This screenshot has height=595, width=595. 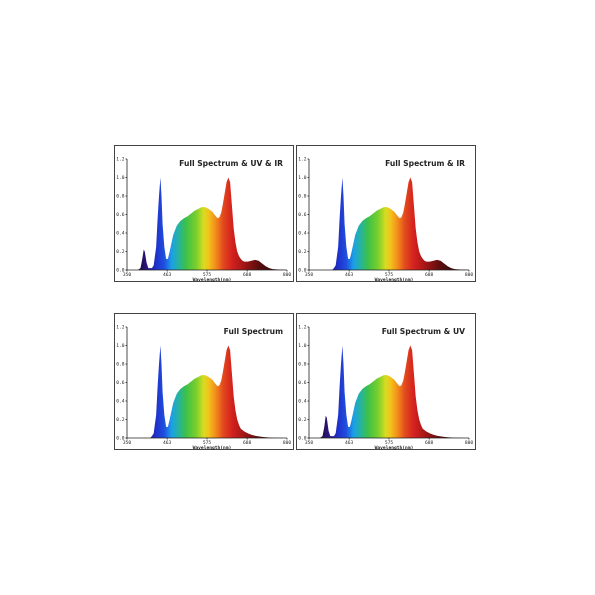 What do you see at coordinates (253, 331) in the screenshot?
I see `chart-title: Full Spectrum` at bounding box center [253, 331].